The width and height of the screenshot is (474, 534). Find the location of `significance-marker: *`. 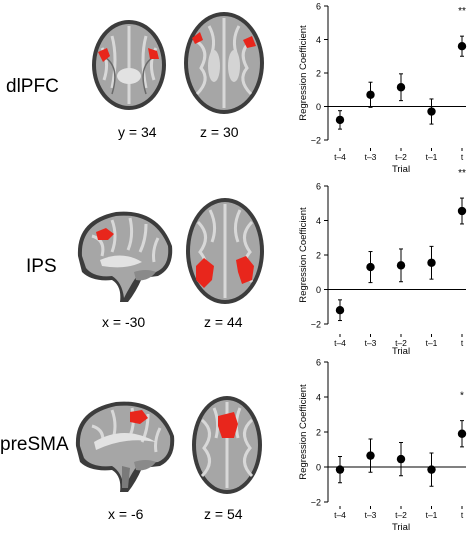

significance-marker: * is located at coordinates (462, 396).